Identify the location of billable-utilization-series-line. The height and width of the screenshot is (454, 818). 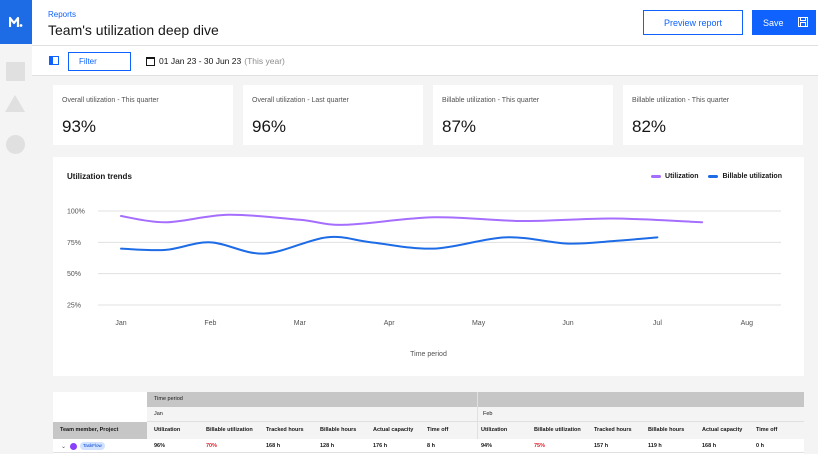
(389, 245).